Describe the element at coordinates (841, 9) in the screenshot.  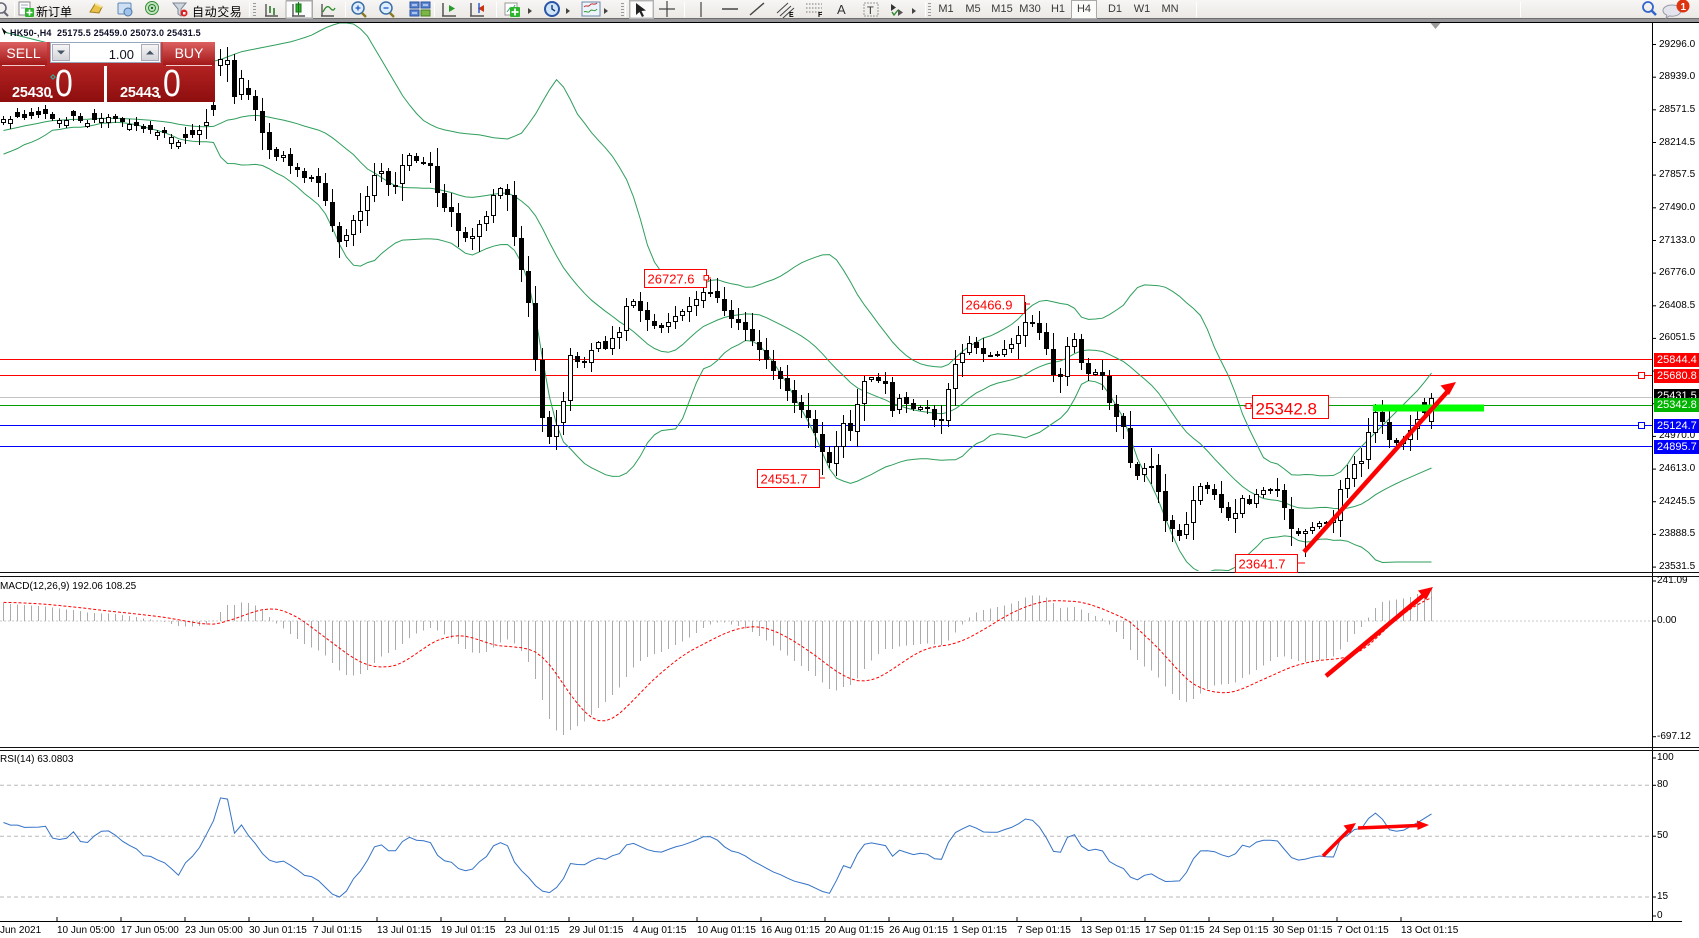
I see `svg-text: A` at that location.